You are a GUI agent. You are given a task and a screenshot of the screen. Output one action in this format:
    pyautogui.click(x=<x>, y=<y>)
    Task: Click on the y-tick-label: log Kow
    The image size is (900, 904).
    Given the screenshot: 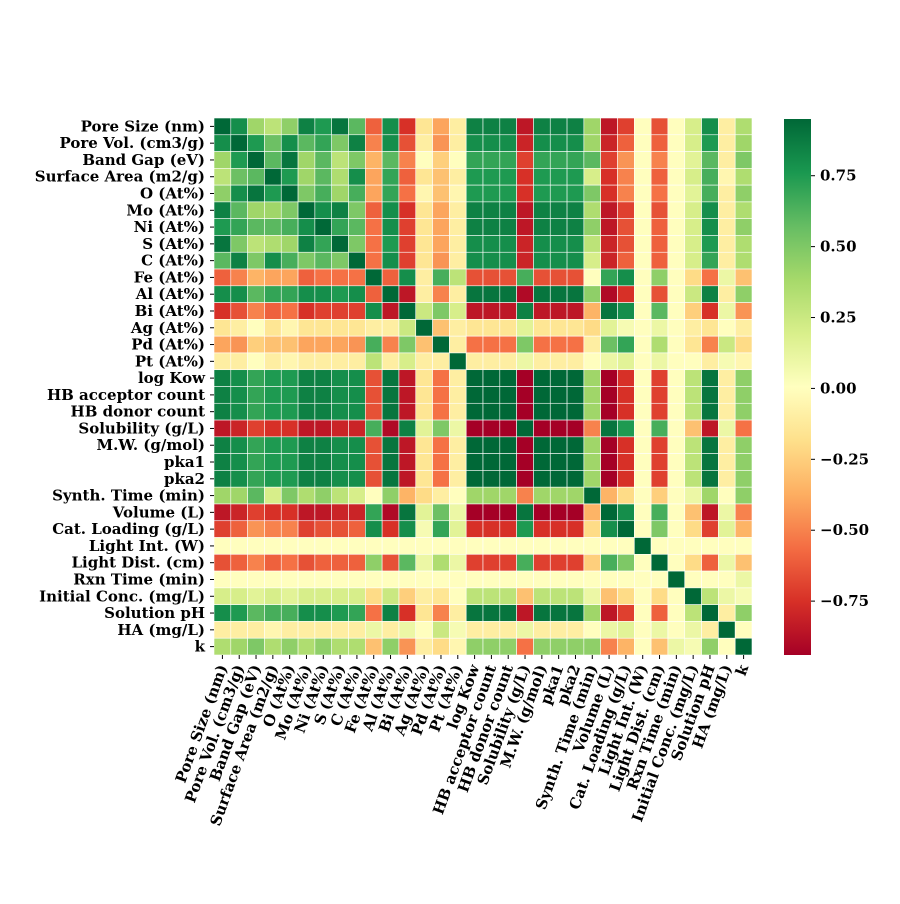 What is the action you would take?
    pyautogui.click(x=172, y=378)
    